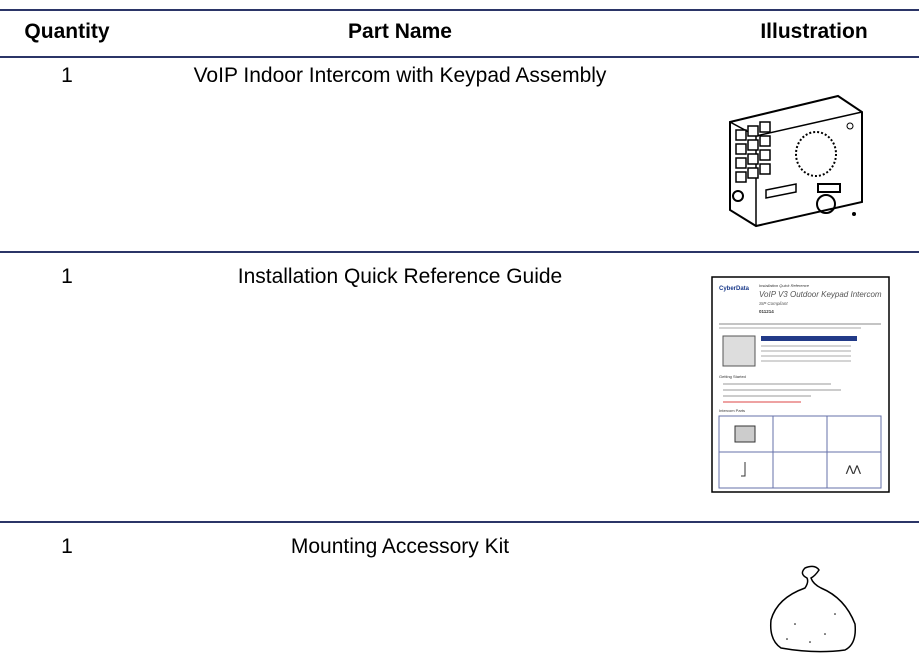 The height and width of the screenshot is (656, 919). What do you see at coordinates (400, 31) in the screenshot?
I see `header-cell: Part Name` at bounding box center [400, 31].